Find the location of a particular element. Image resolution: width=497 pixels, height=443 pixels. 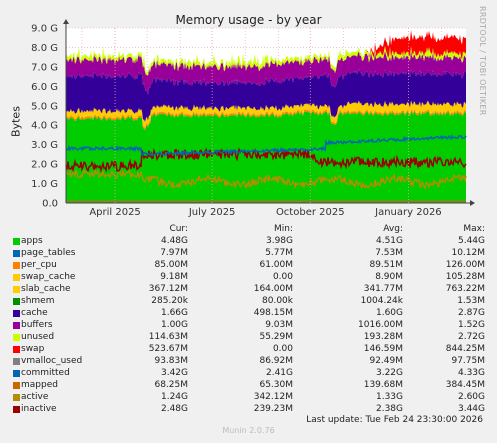

area-per-cpu is located at coordinates (266, 120).